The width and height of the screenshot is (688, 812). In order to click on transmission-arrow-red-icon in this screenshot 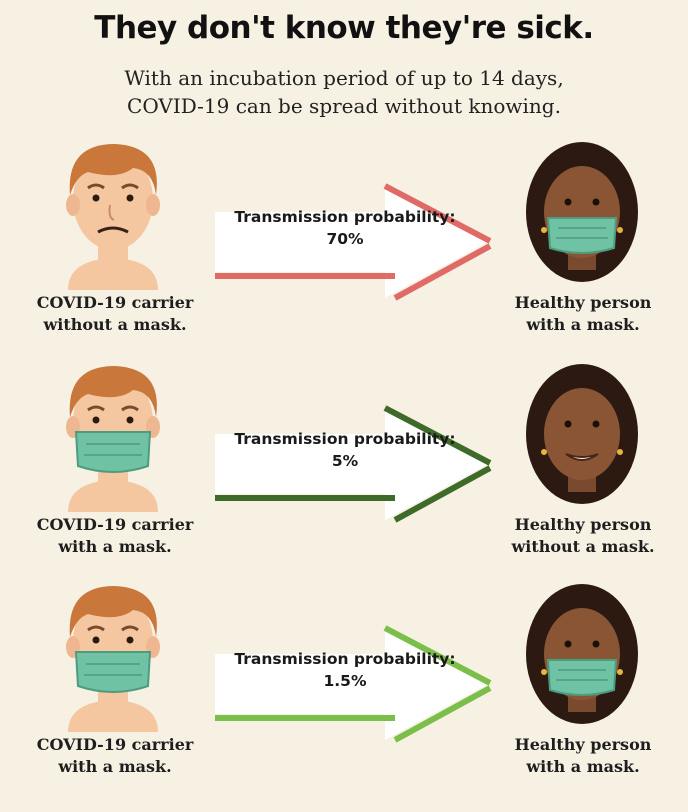, I will do `click(353, 242)`.